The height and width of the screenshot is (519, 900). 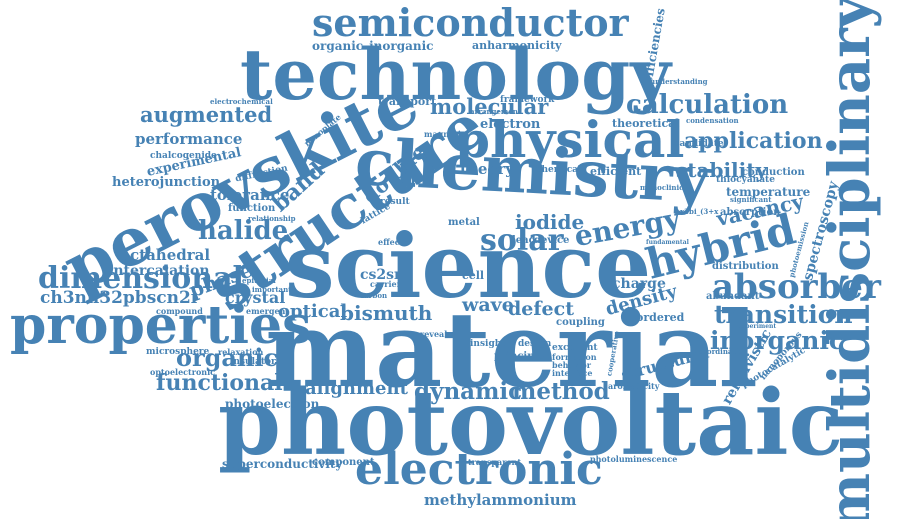 I want to click on cloud-word: electron, so click(x=510, y=124).